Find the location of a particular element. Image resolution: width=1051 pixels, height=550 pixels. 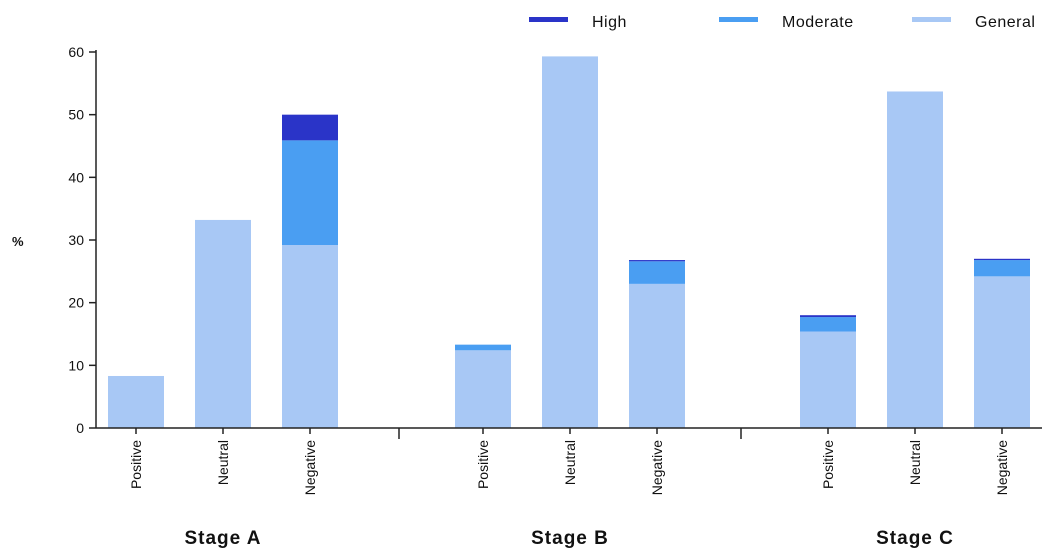

legend-label: General is located at coordinates (1005, 22).